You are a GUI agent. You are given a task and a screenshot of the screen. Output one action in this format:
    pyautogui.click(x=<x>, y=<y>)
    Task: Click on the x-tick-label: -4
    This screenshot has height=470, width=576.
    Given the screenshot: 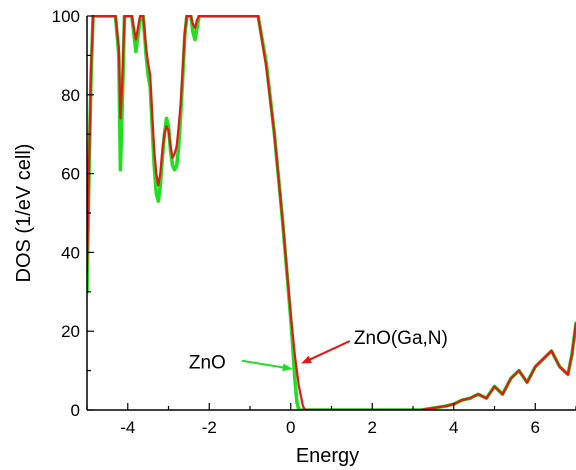 What is the action you would take?
    pyautogui.click(x=127, y=427)
    